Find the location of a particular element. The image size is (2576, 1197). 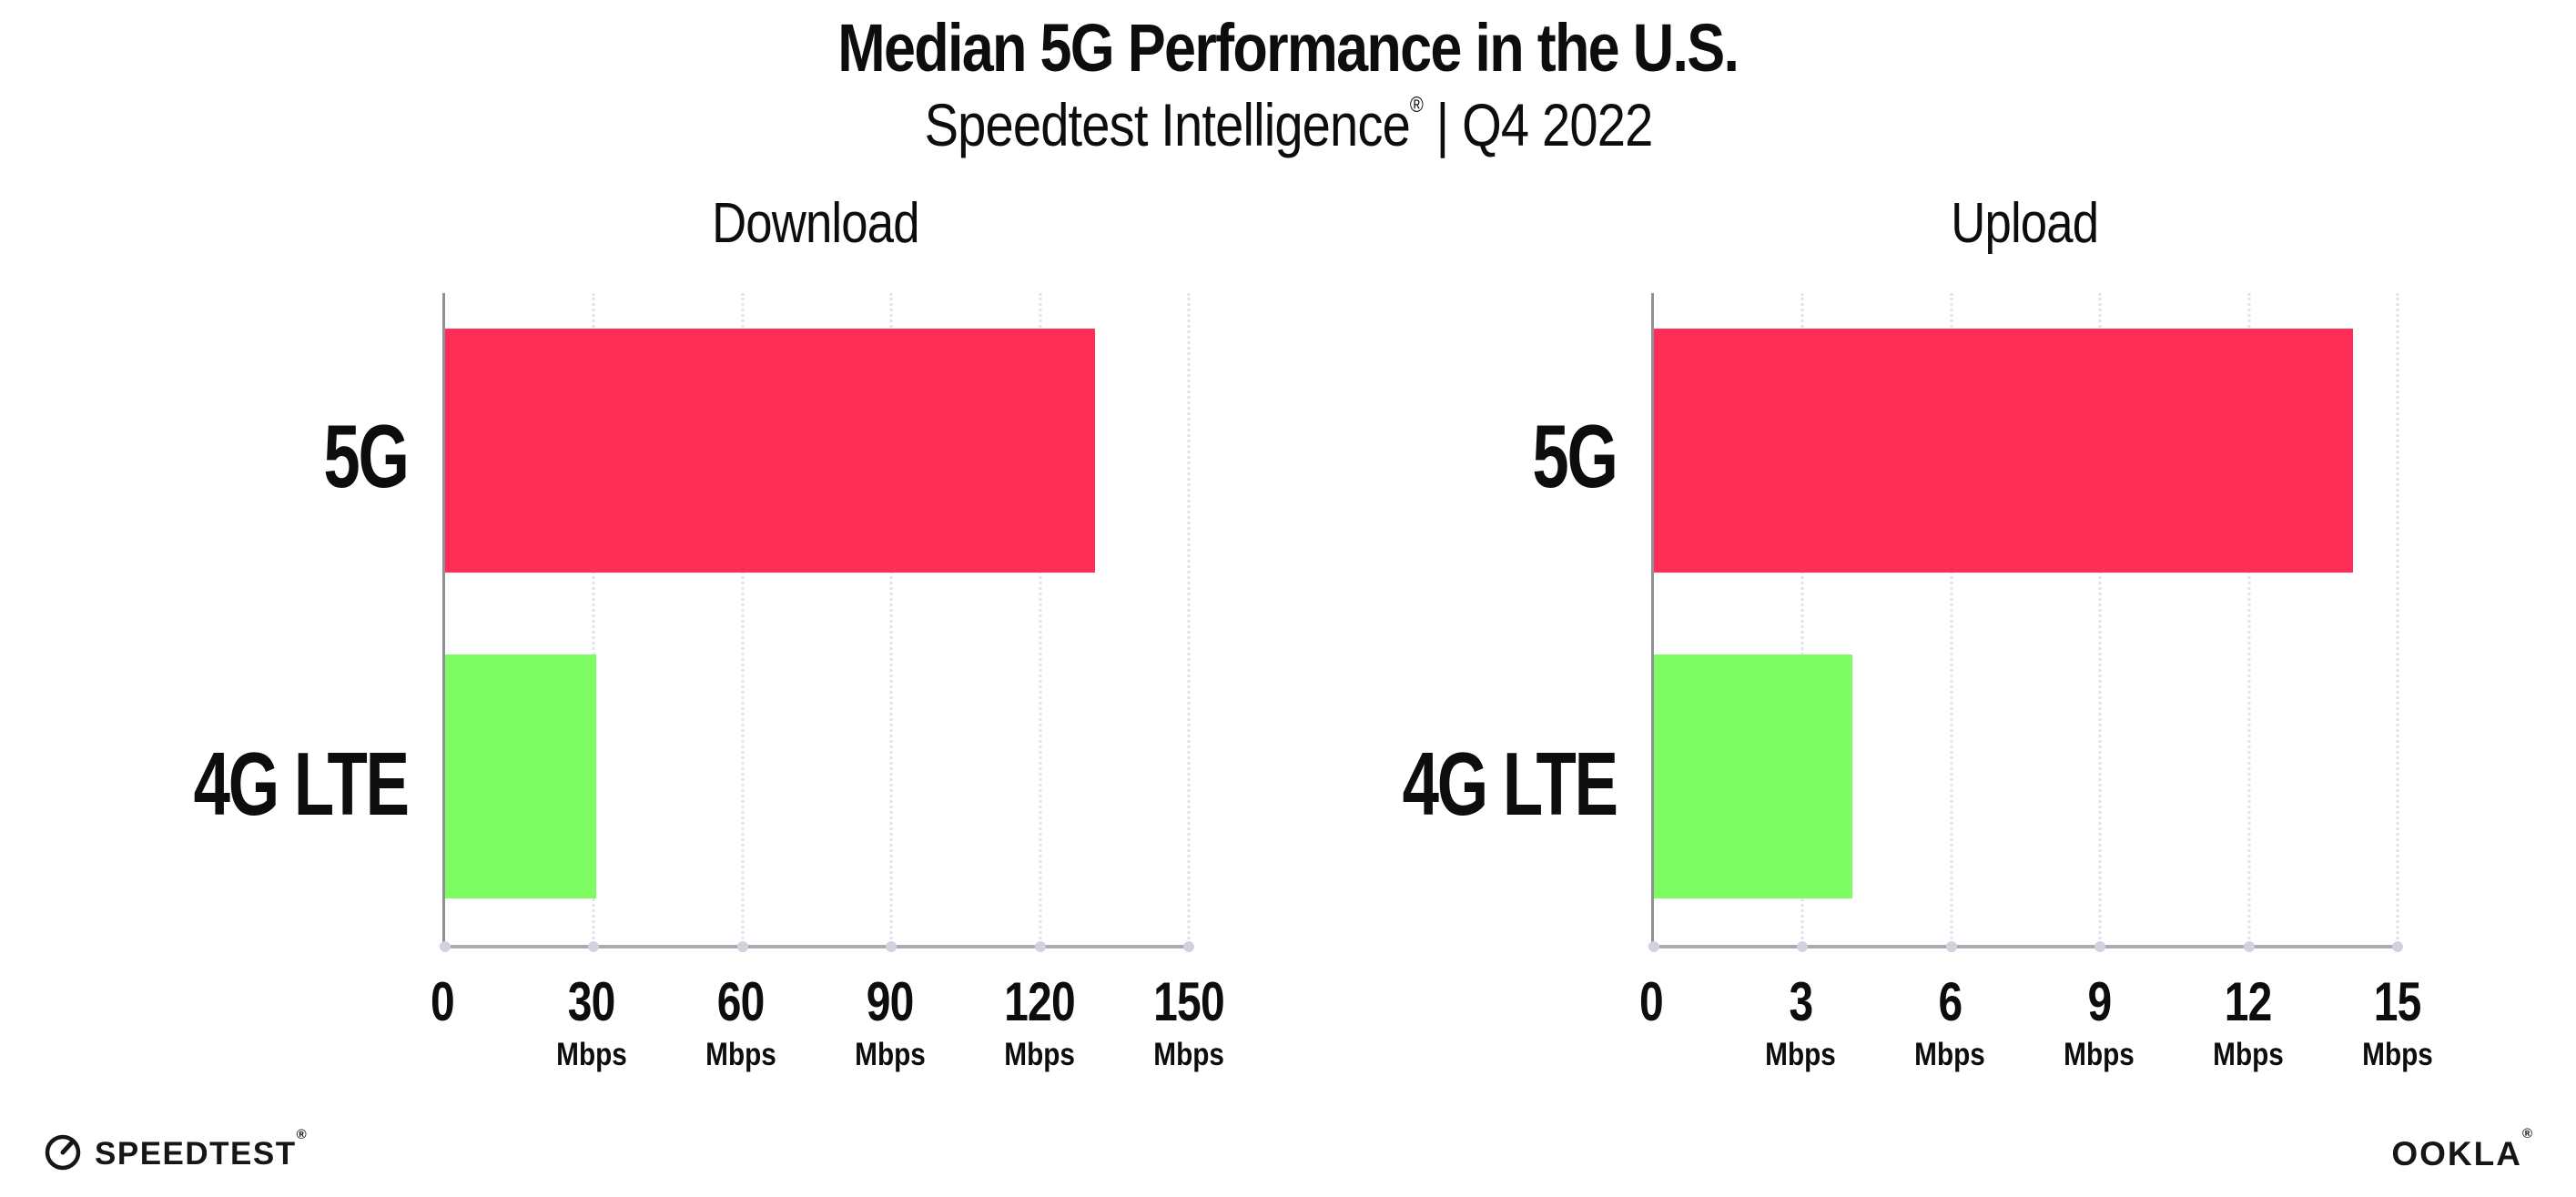

x-tick-6: 6 Mbps is located at coordinates (1950, 1021).